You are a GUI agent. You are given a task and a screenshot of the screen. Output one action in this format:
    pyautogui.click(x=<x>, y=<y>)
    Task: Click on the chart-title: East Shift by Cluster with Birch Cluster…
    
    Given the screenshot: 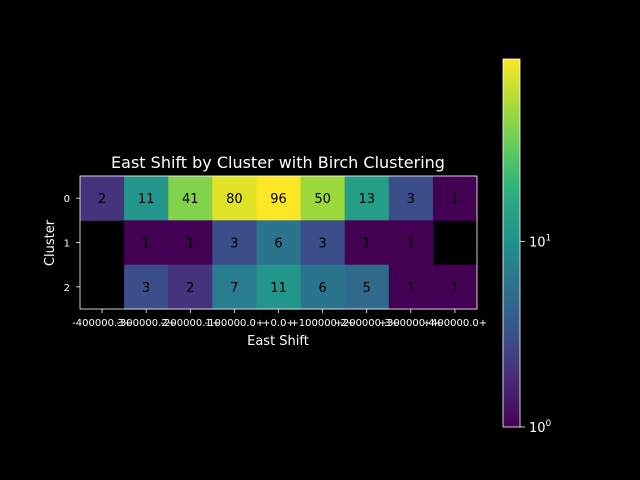 What is the action you would take?
    pyautogui.click(x=278, y=162)
    